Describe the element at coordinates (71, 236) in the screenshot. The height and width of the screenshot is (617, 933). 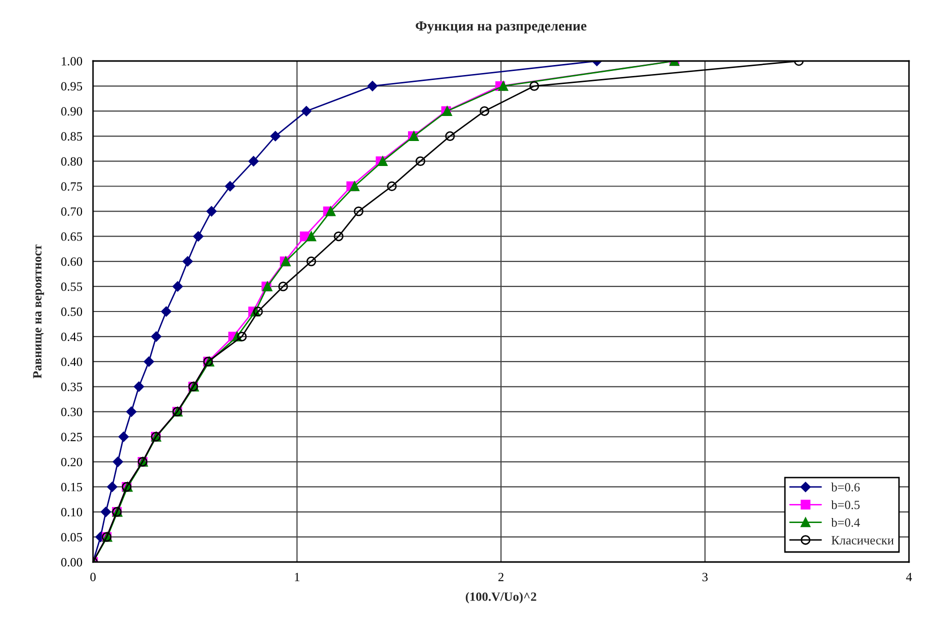
I see `y-tick-label: 0.65` at that location.